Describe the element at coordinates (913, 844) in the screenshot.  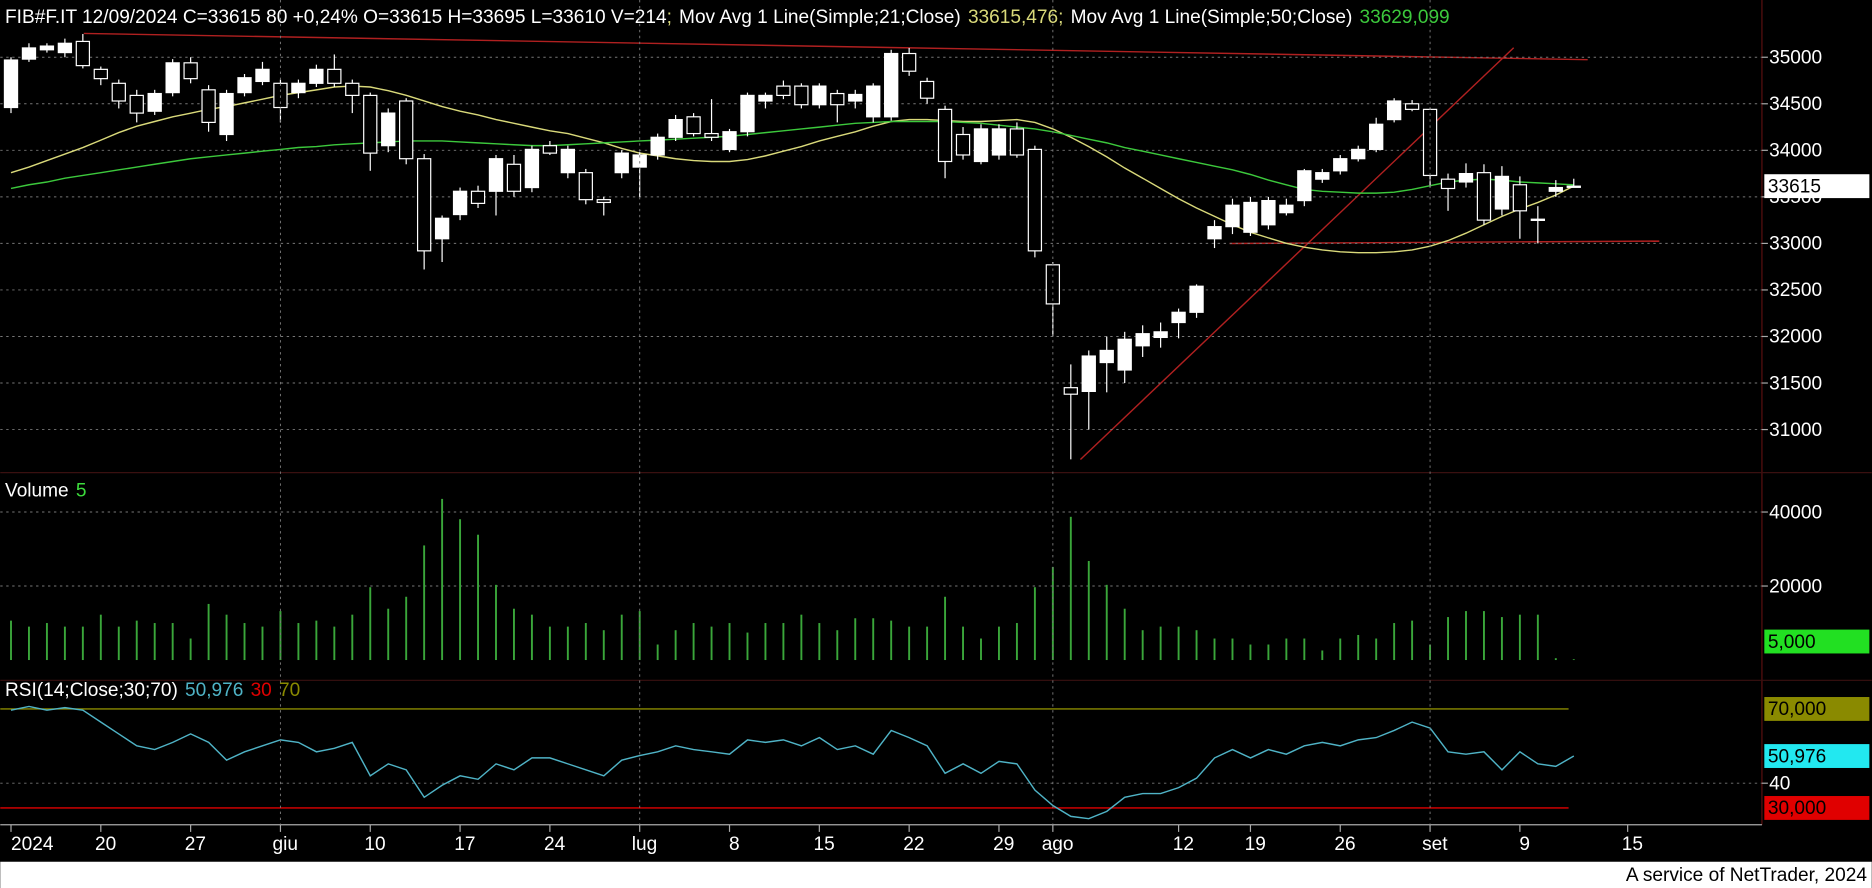
I see `x-tick-label: 22` at that location.